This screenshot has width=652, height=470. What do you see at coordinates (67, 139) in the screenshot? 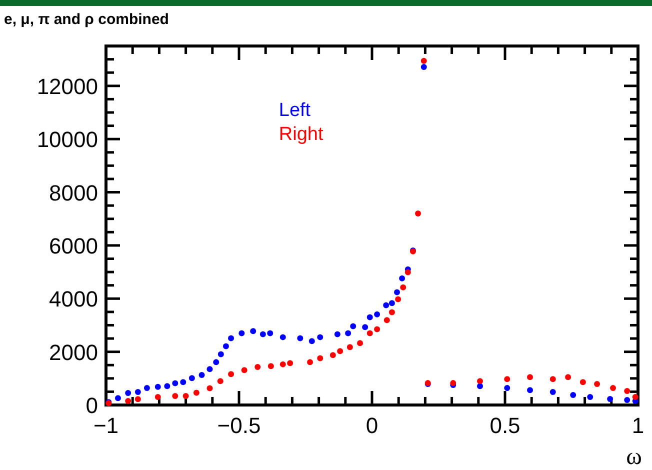
I see `y-tick-label: 10000` at bounding box center [67, 139].